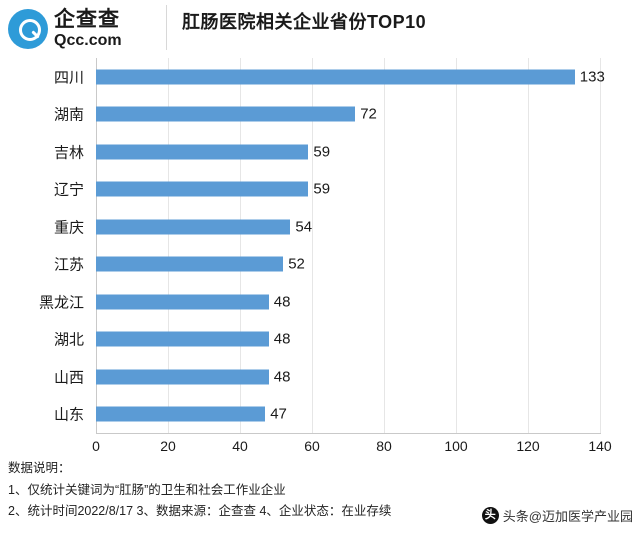 This screenshot has height=535, width=641. What do you see at coordinates (240, 446) in the screenshot?
I see `x-tick-label: 40` at bounding box center [240, 446].